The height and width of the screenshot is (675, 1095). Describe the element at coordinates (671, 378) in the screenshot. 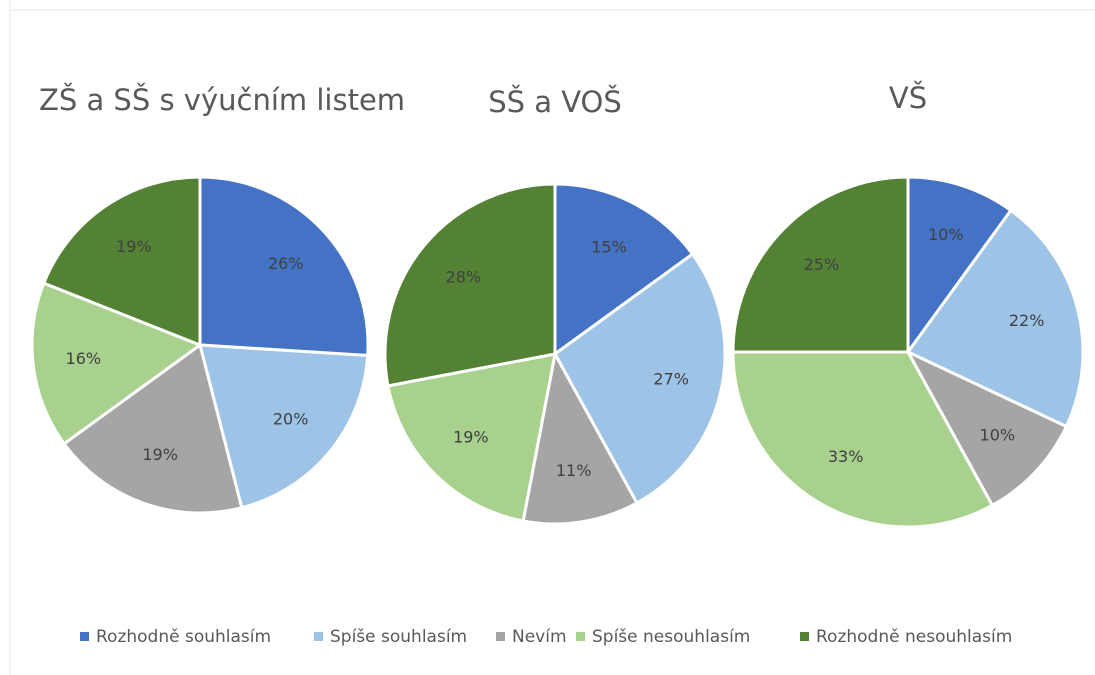

I see `data-label: 27%` at that location.